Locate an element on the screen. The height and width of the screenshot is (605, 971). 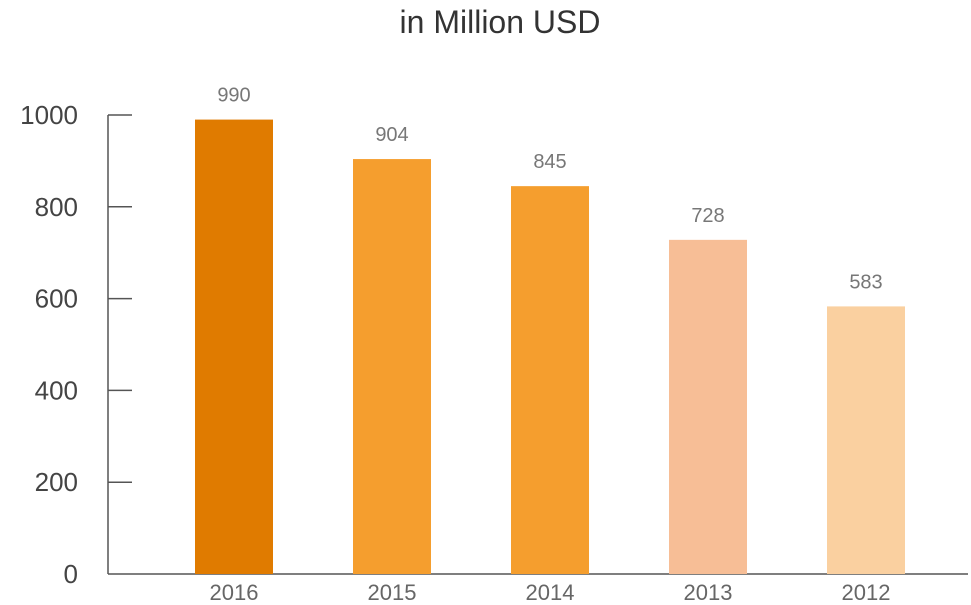
y-tick-label: 200 is located at coordinates (56, 482).